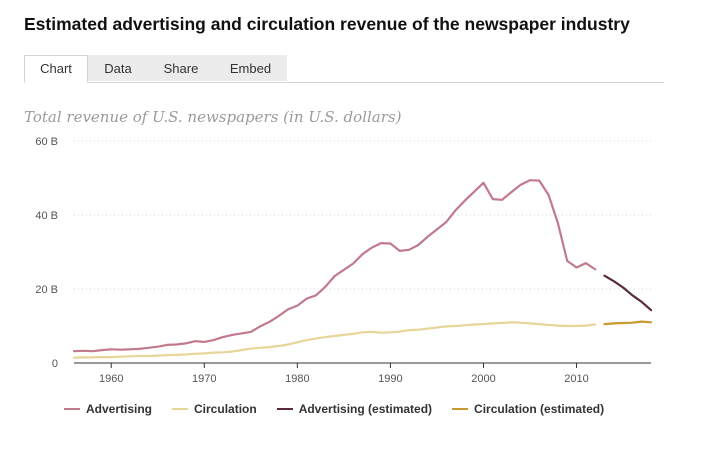 Image resolution: width=711 pixels, height=453 pixels. I want to click on y-tick-label-60: 60 B, so click(46, 142).